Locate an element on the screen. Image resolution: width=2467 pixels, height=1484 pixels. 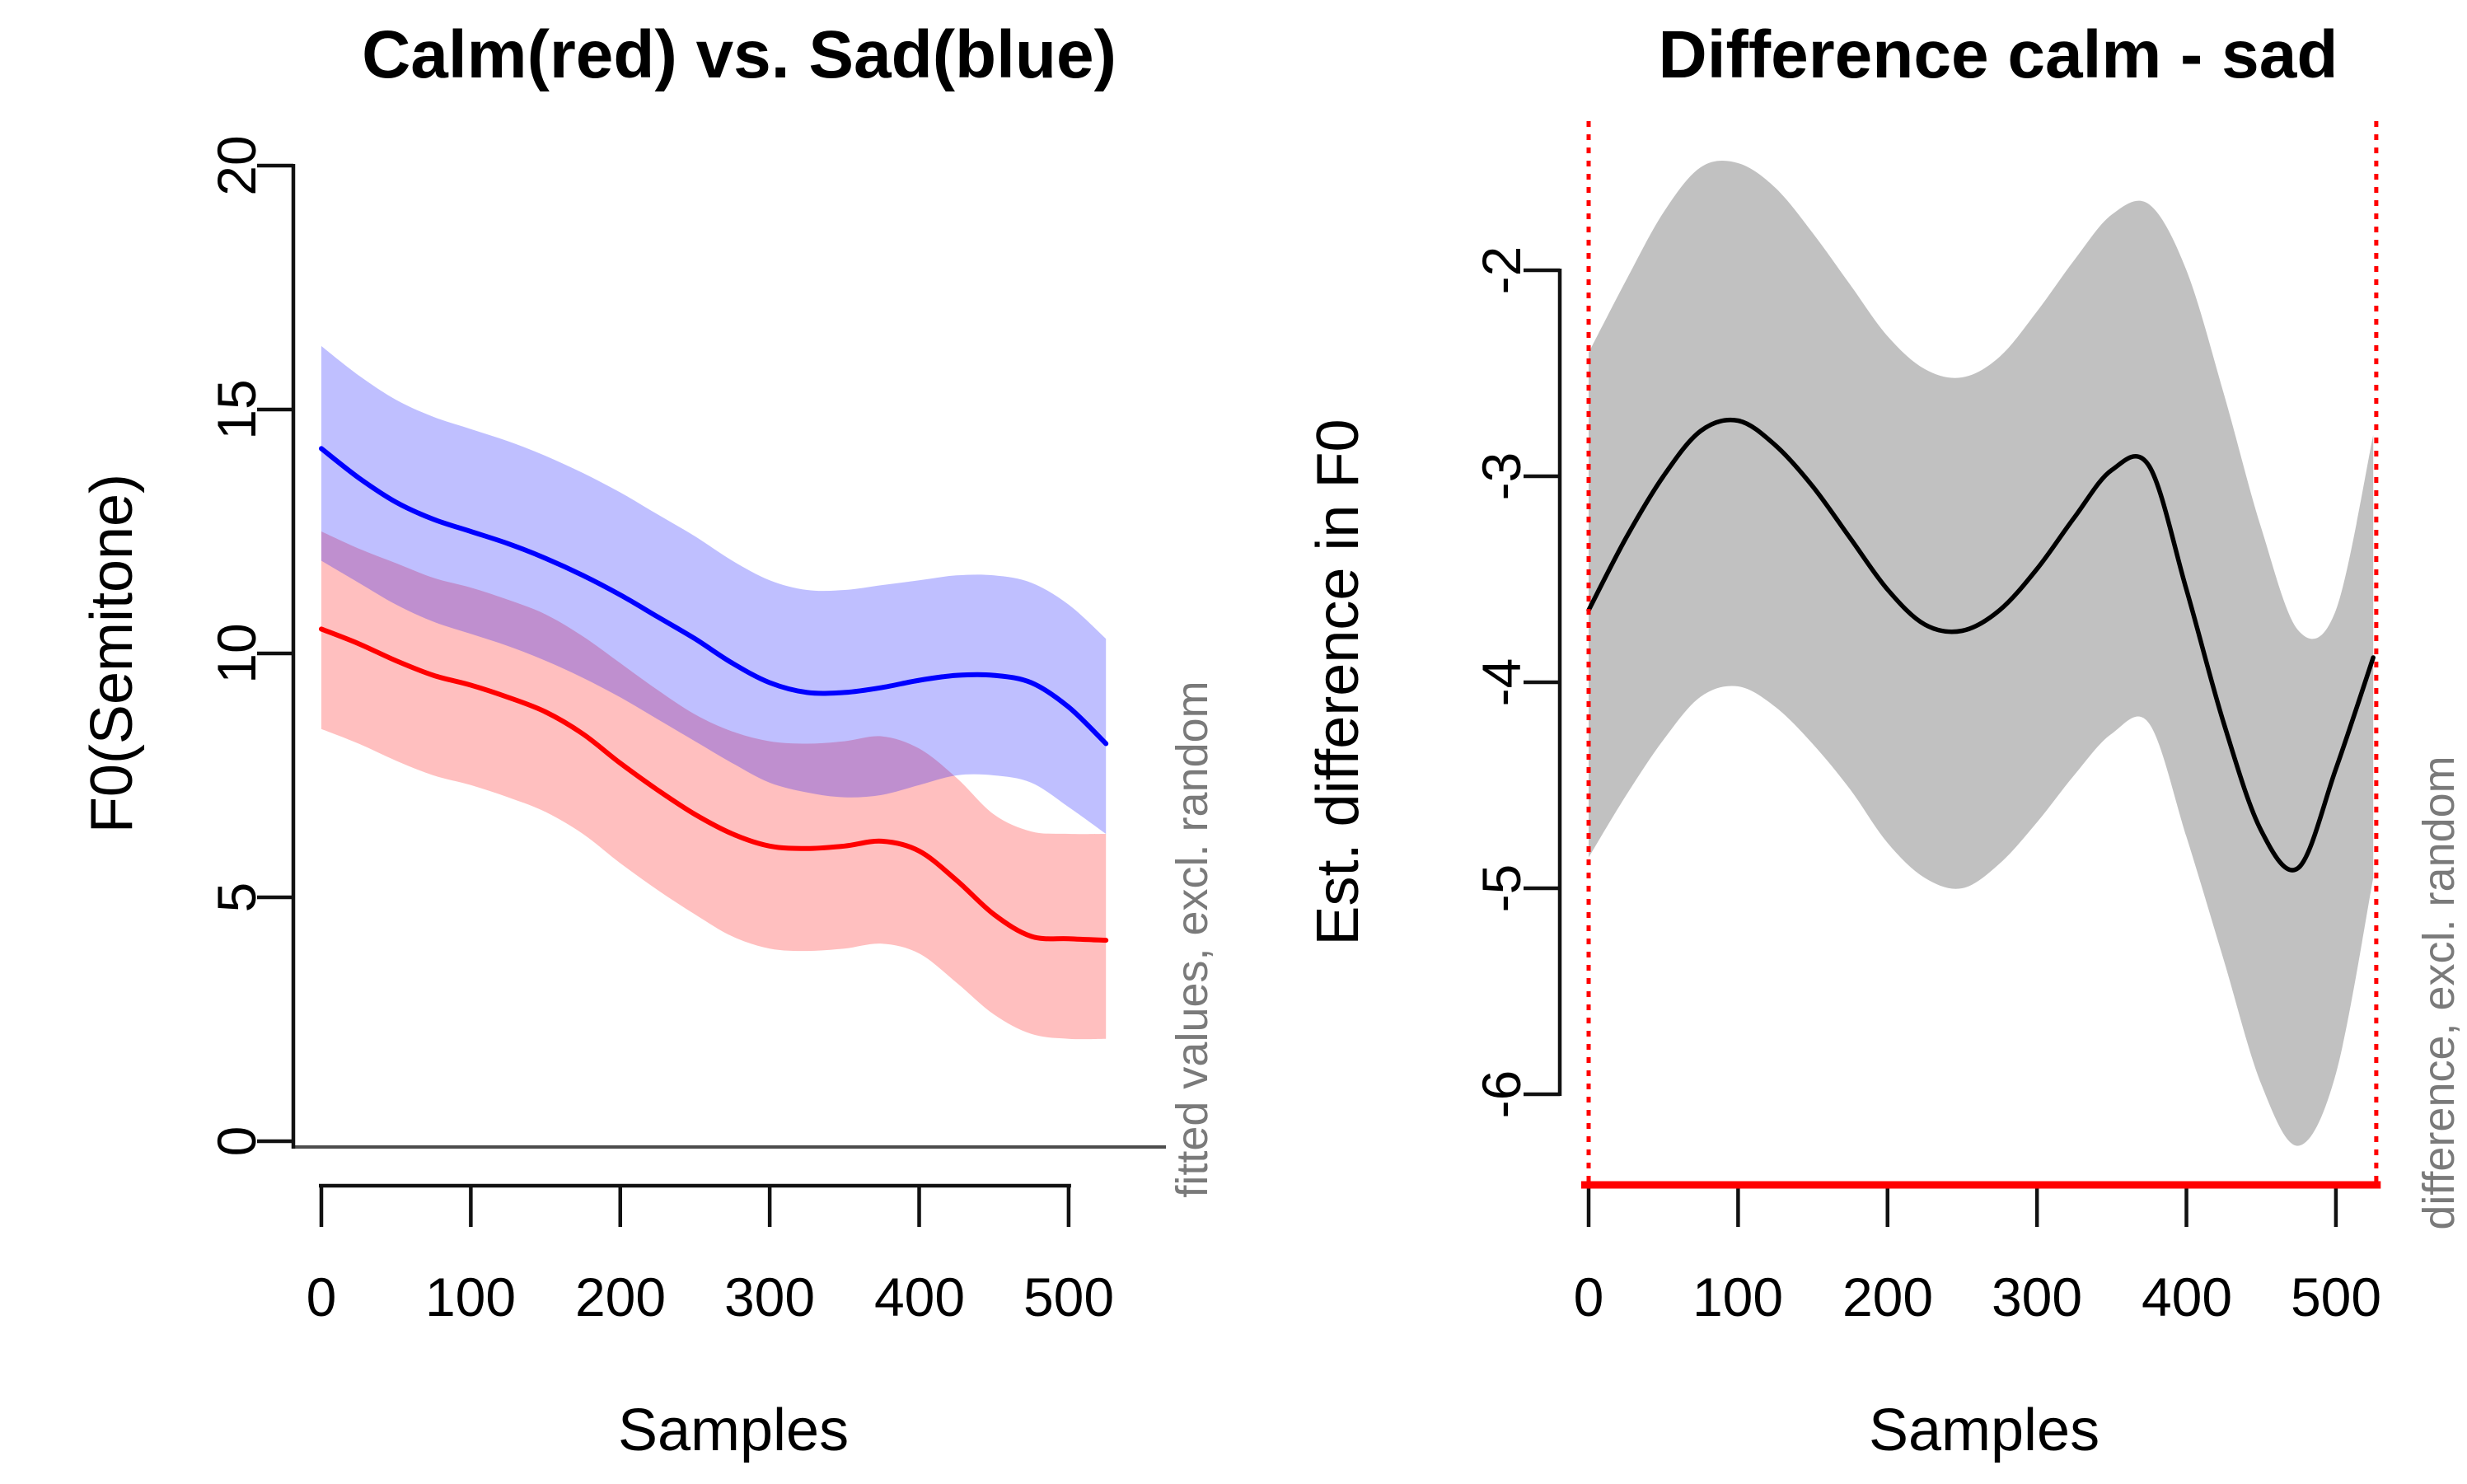
left-x-tick-label-100: 100 is located at coordinates (470, 1297).